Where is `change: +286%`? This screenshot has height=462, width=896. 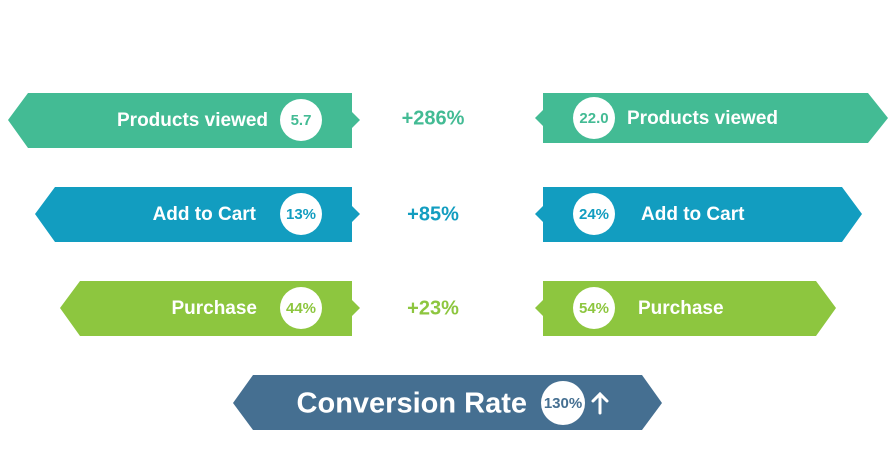 change: +286% is located at coordinates (433, 118).